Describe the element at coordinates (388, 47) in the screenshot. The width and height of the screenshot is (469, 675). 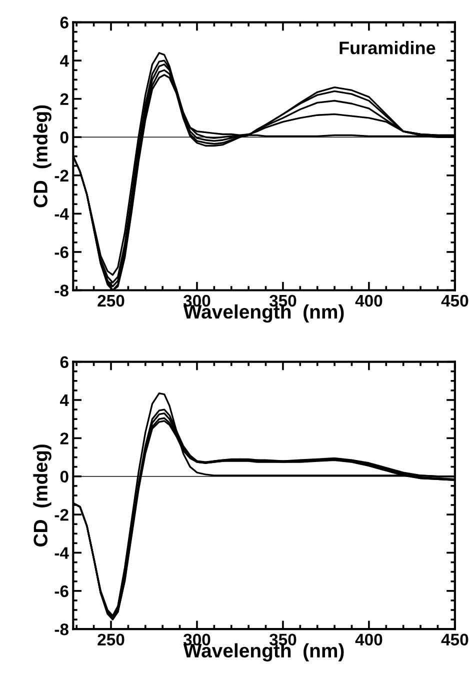
I see `text: Furamidine` at that location.